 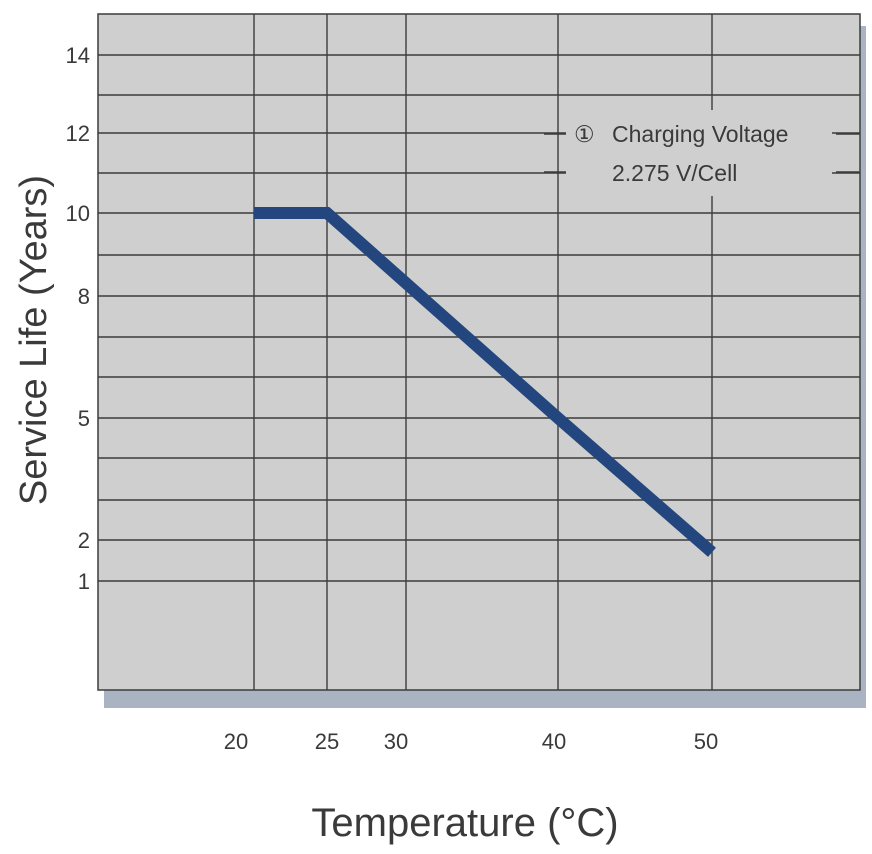 What do you see at coordinates (84, 296) in the screenshot?
I see `y-tick-label: 8` at bounding box center [84, 296].